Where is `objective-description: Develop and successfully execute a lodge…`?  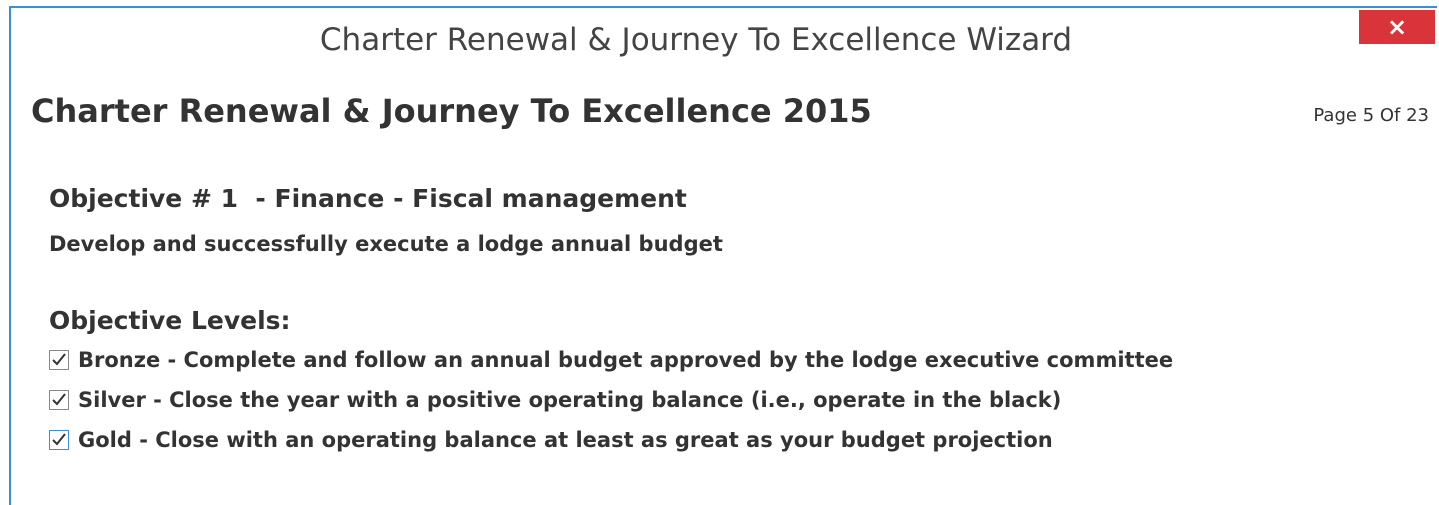 objective-description: Develop and successfully execute a lodge… is located at coordinates (386, 244).